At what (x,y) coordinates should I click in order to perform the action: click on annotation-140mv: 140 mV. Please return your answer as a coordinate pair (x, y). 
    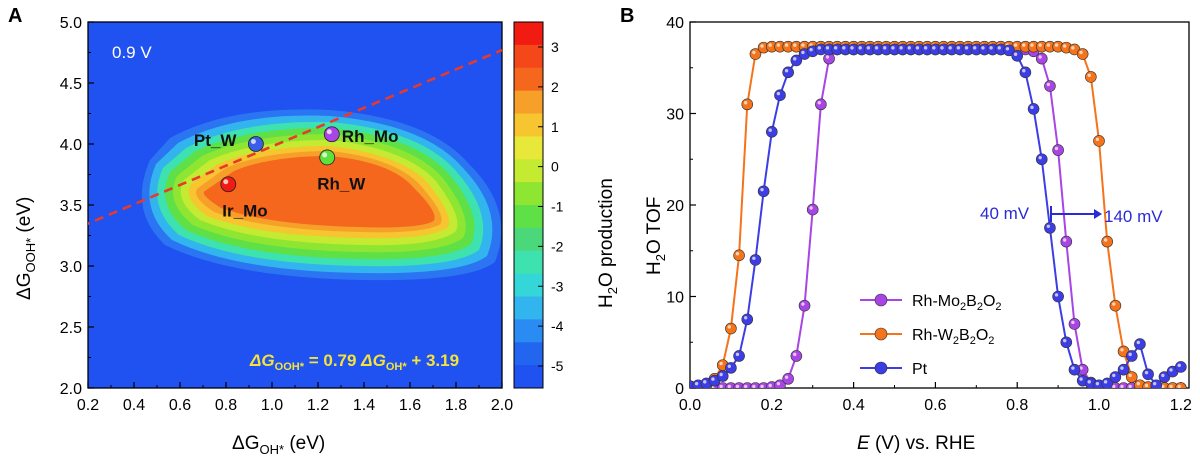
    Looking at the image, I should click on (1133, 216).